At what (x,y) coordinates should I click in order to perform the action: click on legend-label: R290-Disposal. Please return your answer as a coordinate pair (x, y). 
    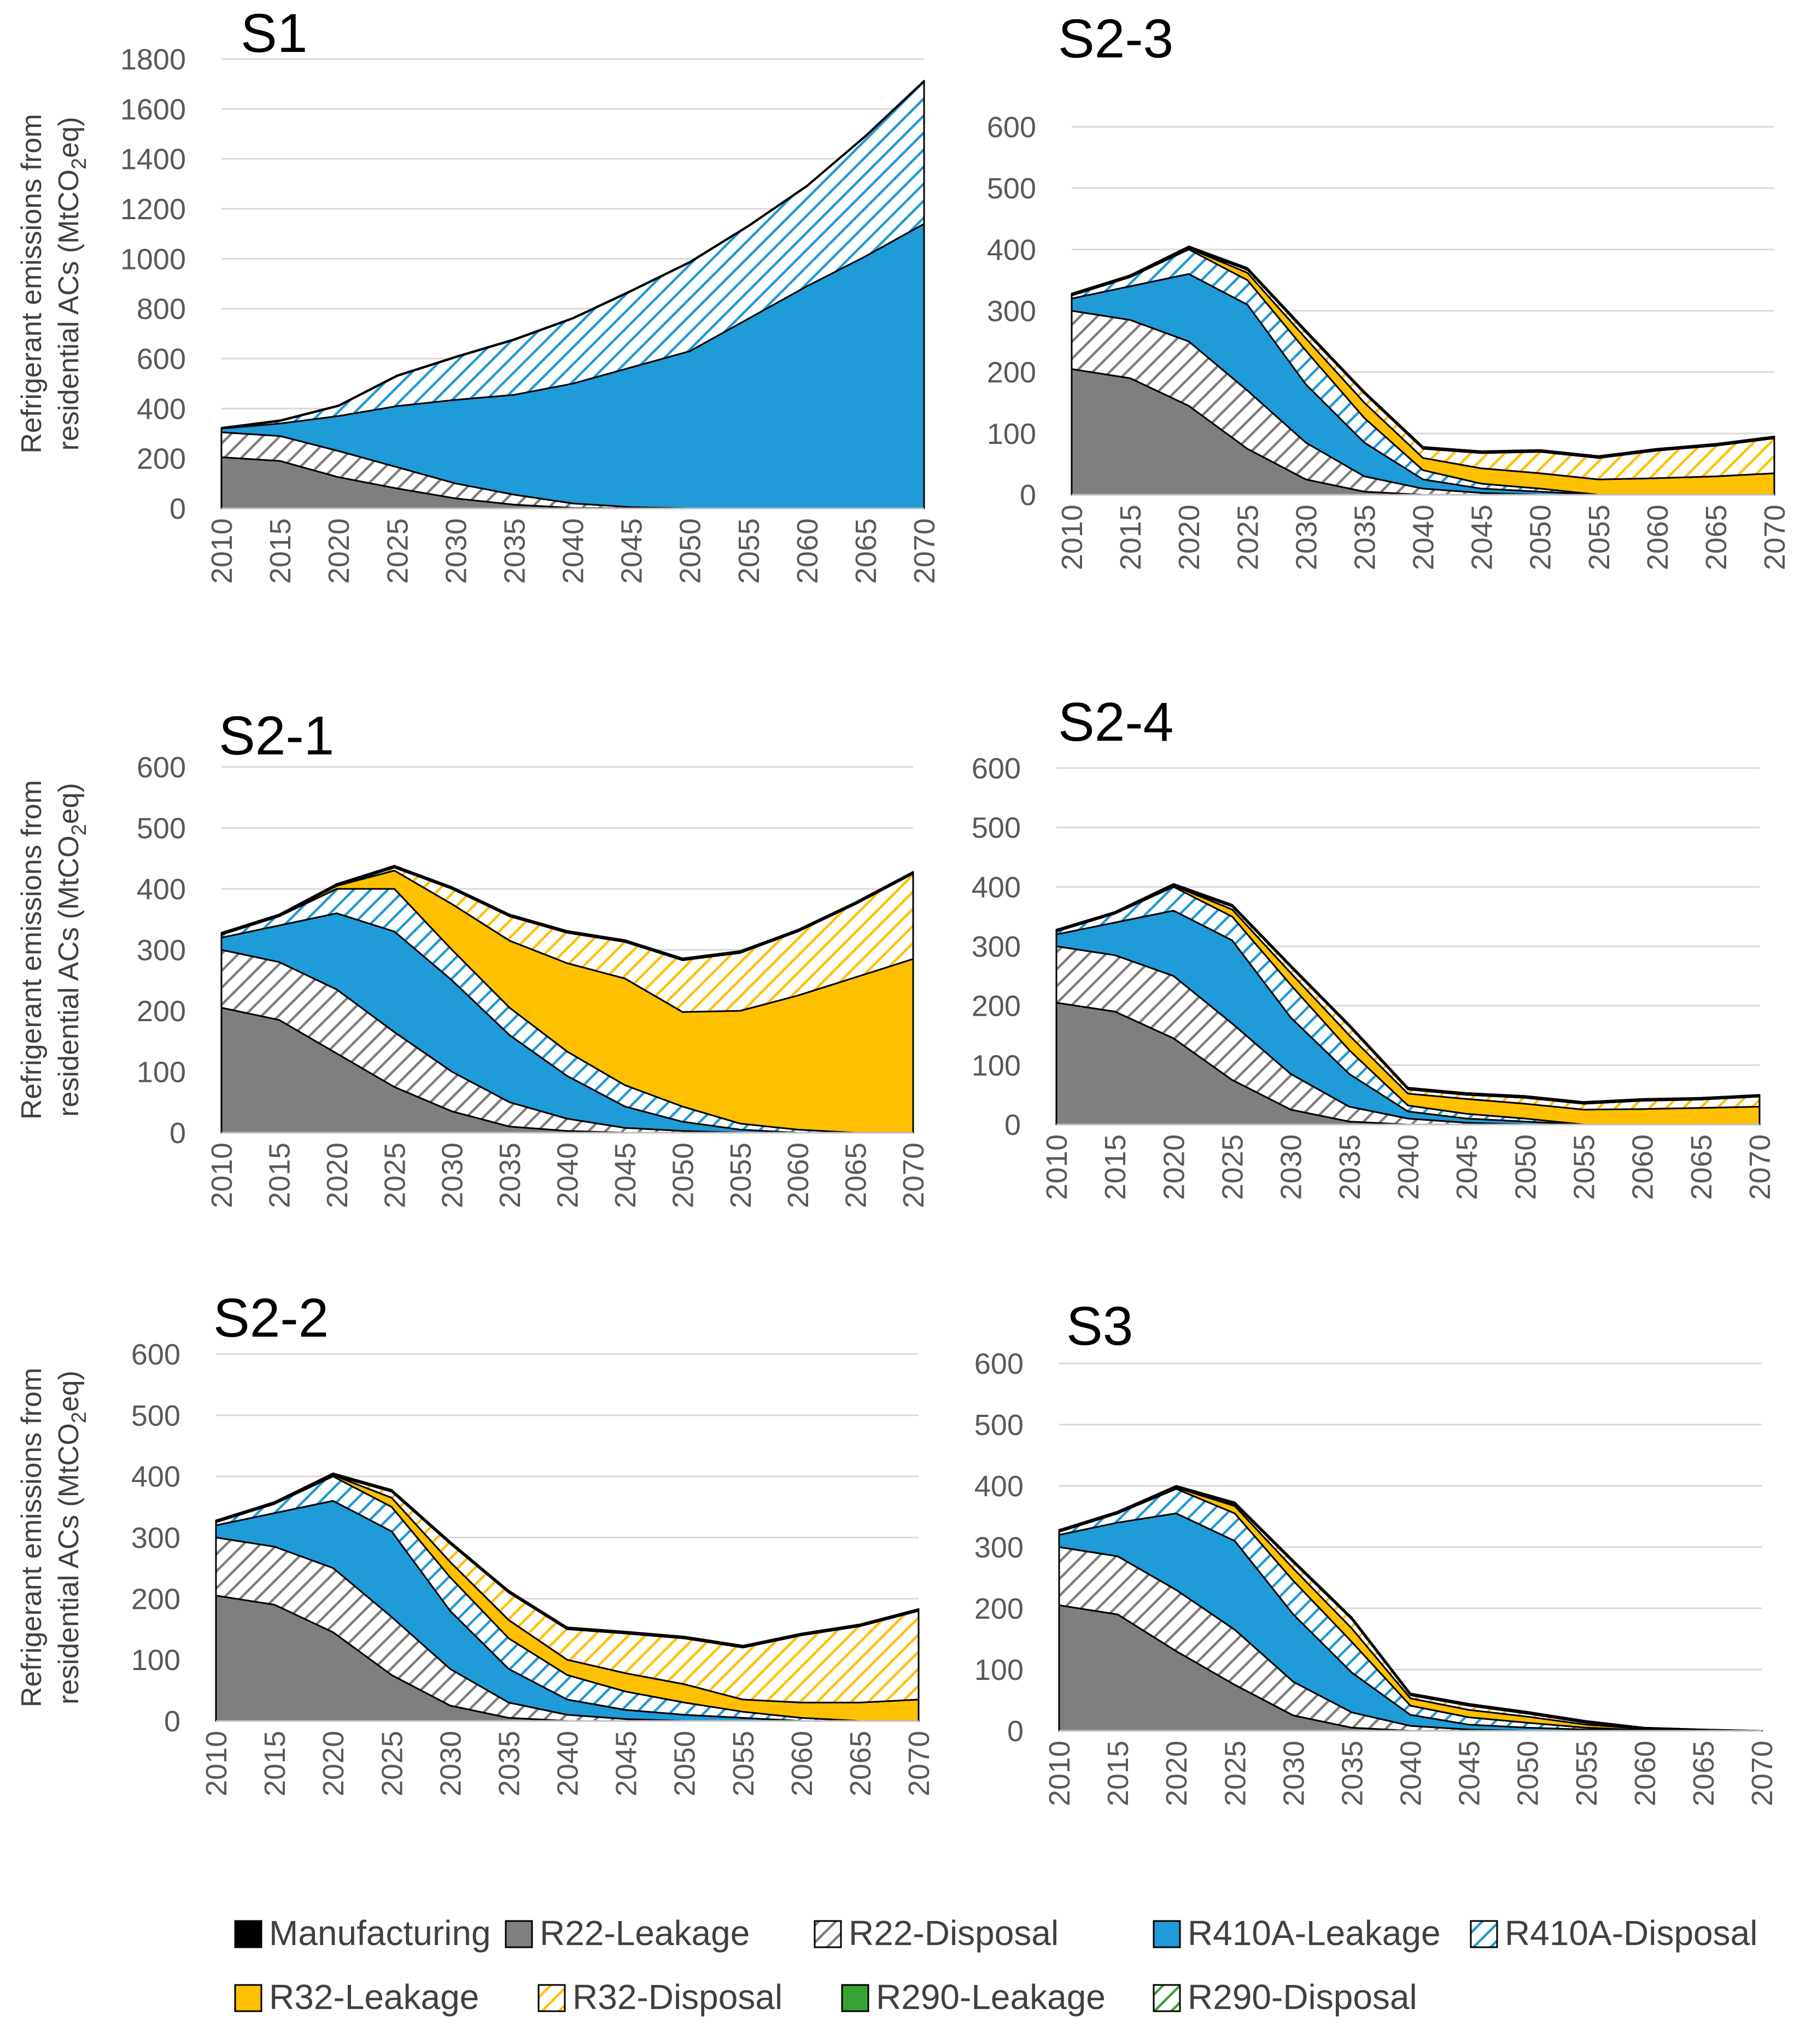
    Looking at the image, I should click on (1302, 1997).